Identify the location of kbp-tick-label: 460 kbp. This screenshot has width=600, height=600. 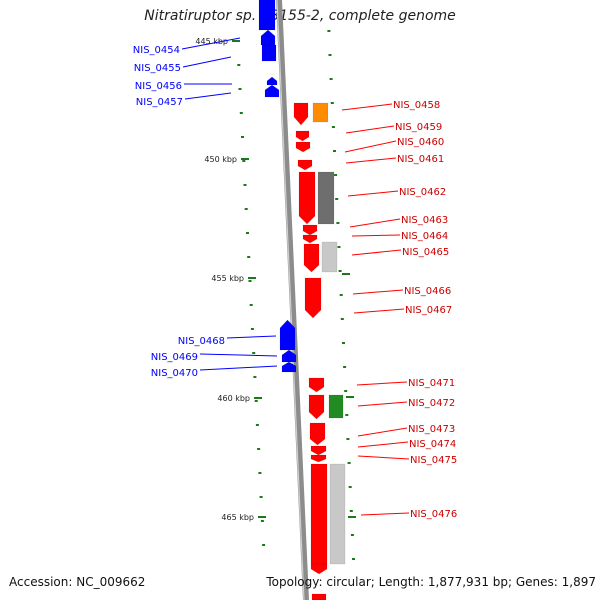
(233, 398).